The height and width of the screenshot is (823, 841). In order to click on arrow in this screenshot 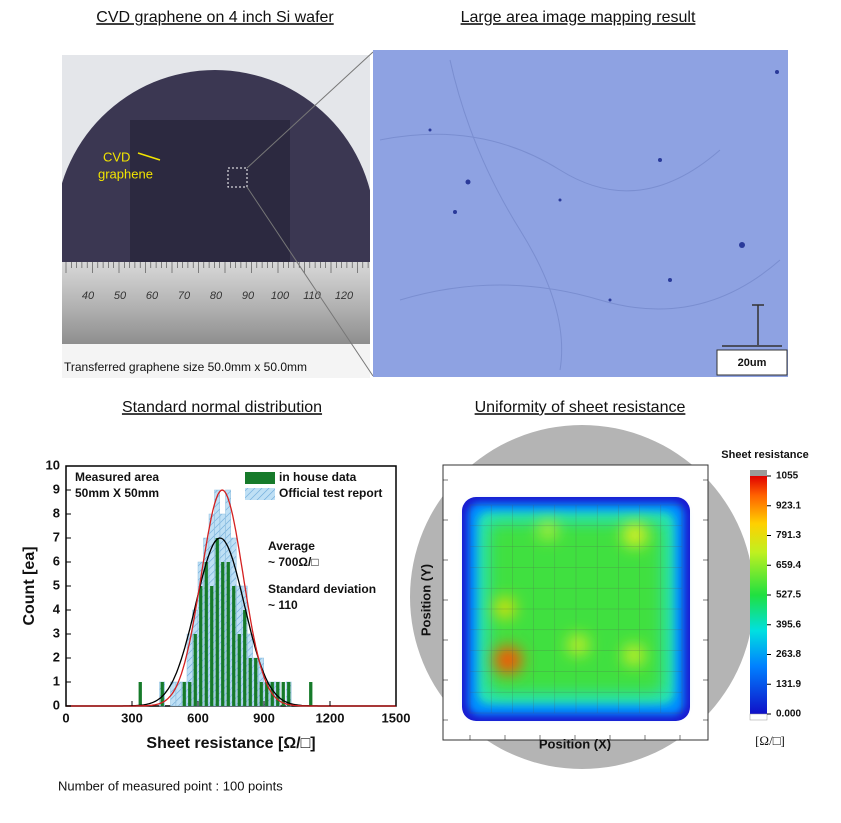, I will do `click(149, 156)`.